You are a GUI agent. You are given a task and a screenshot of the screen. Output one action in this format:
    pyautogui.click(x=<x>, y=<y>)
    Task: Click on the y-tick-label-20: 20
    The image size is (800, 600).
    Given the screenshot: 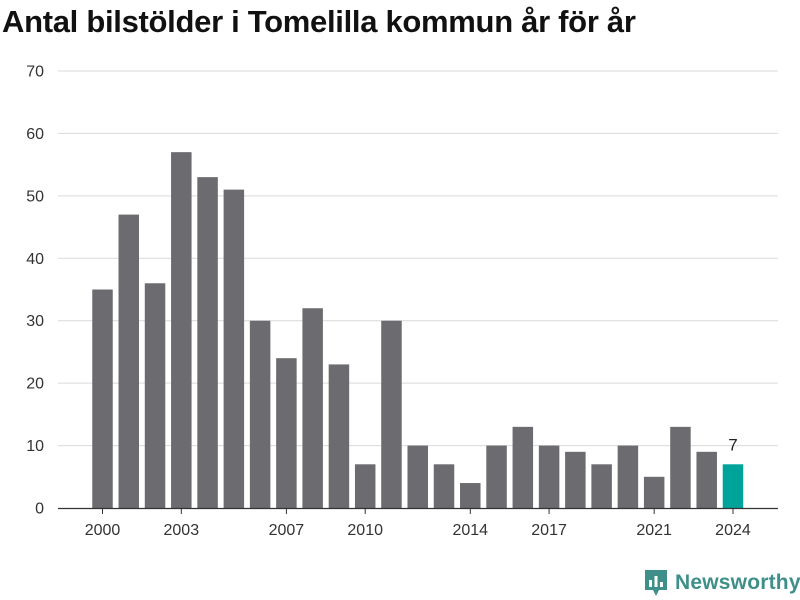 What is the action you would take?
    pyautogui.click(x=35, y=384)
    